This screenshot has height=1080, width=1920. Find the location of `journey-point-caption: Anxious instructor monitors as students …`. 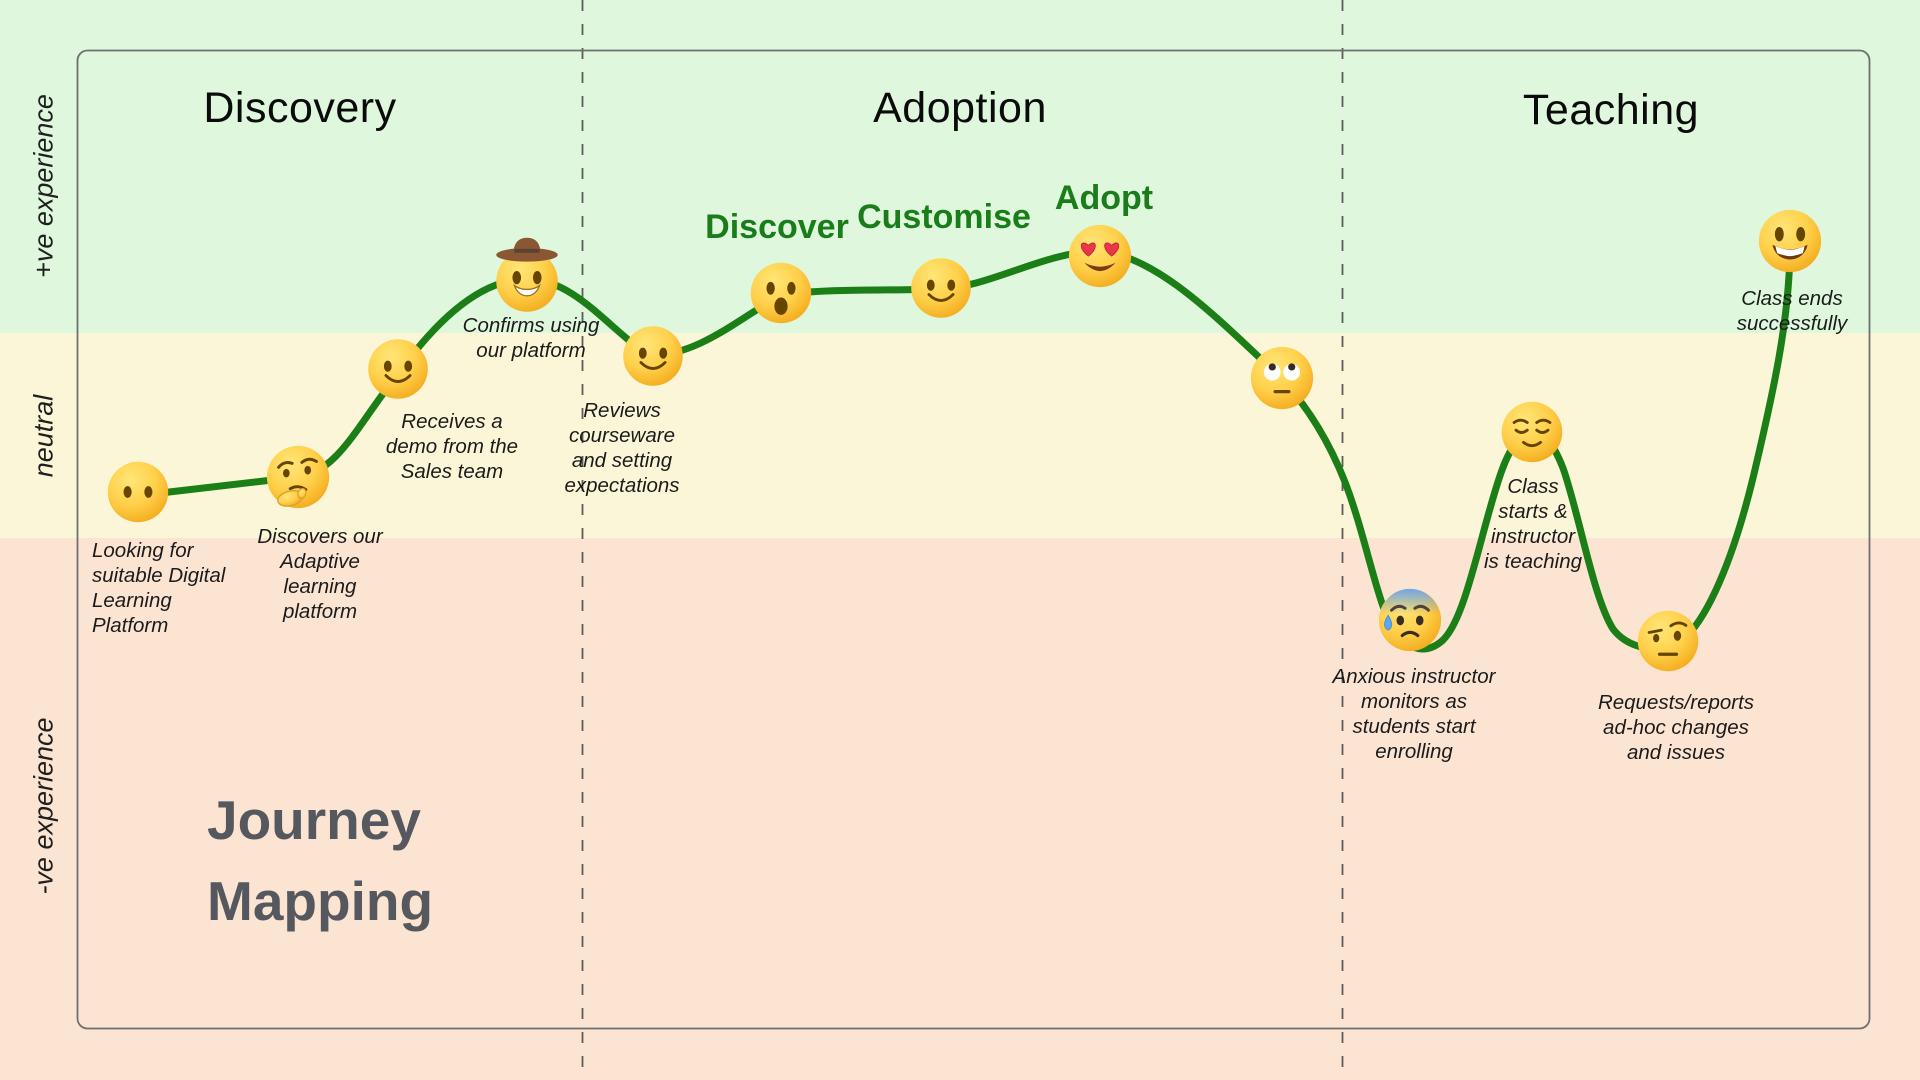

journey-point-caption: Anxious instructor monitors as students … is located at coordinates (1414, 714).